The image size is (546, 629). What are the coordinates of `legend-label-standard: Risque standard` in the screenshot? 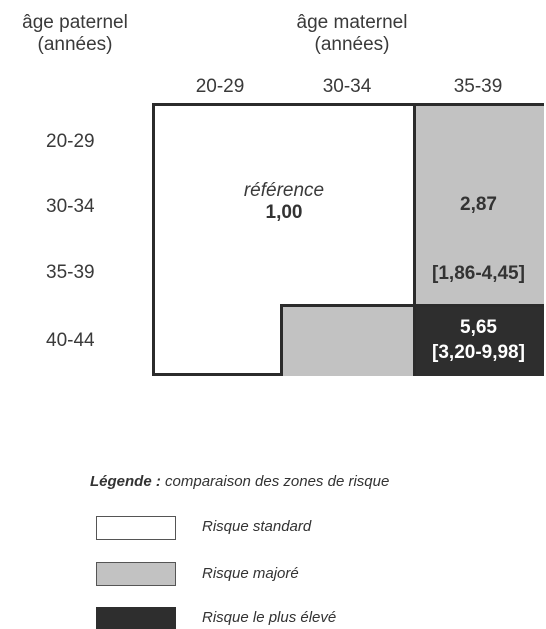 It's located at (257, 526).